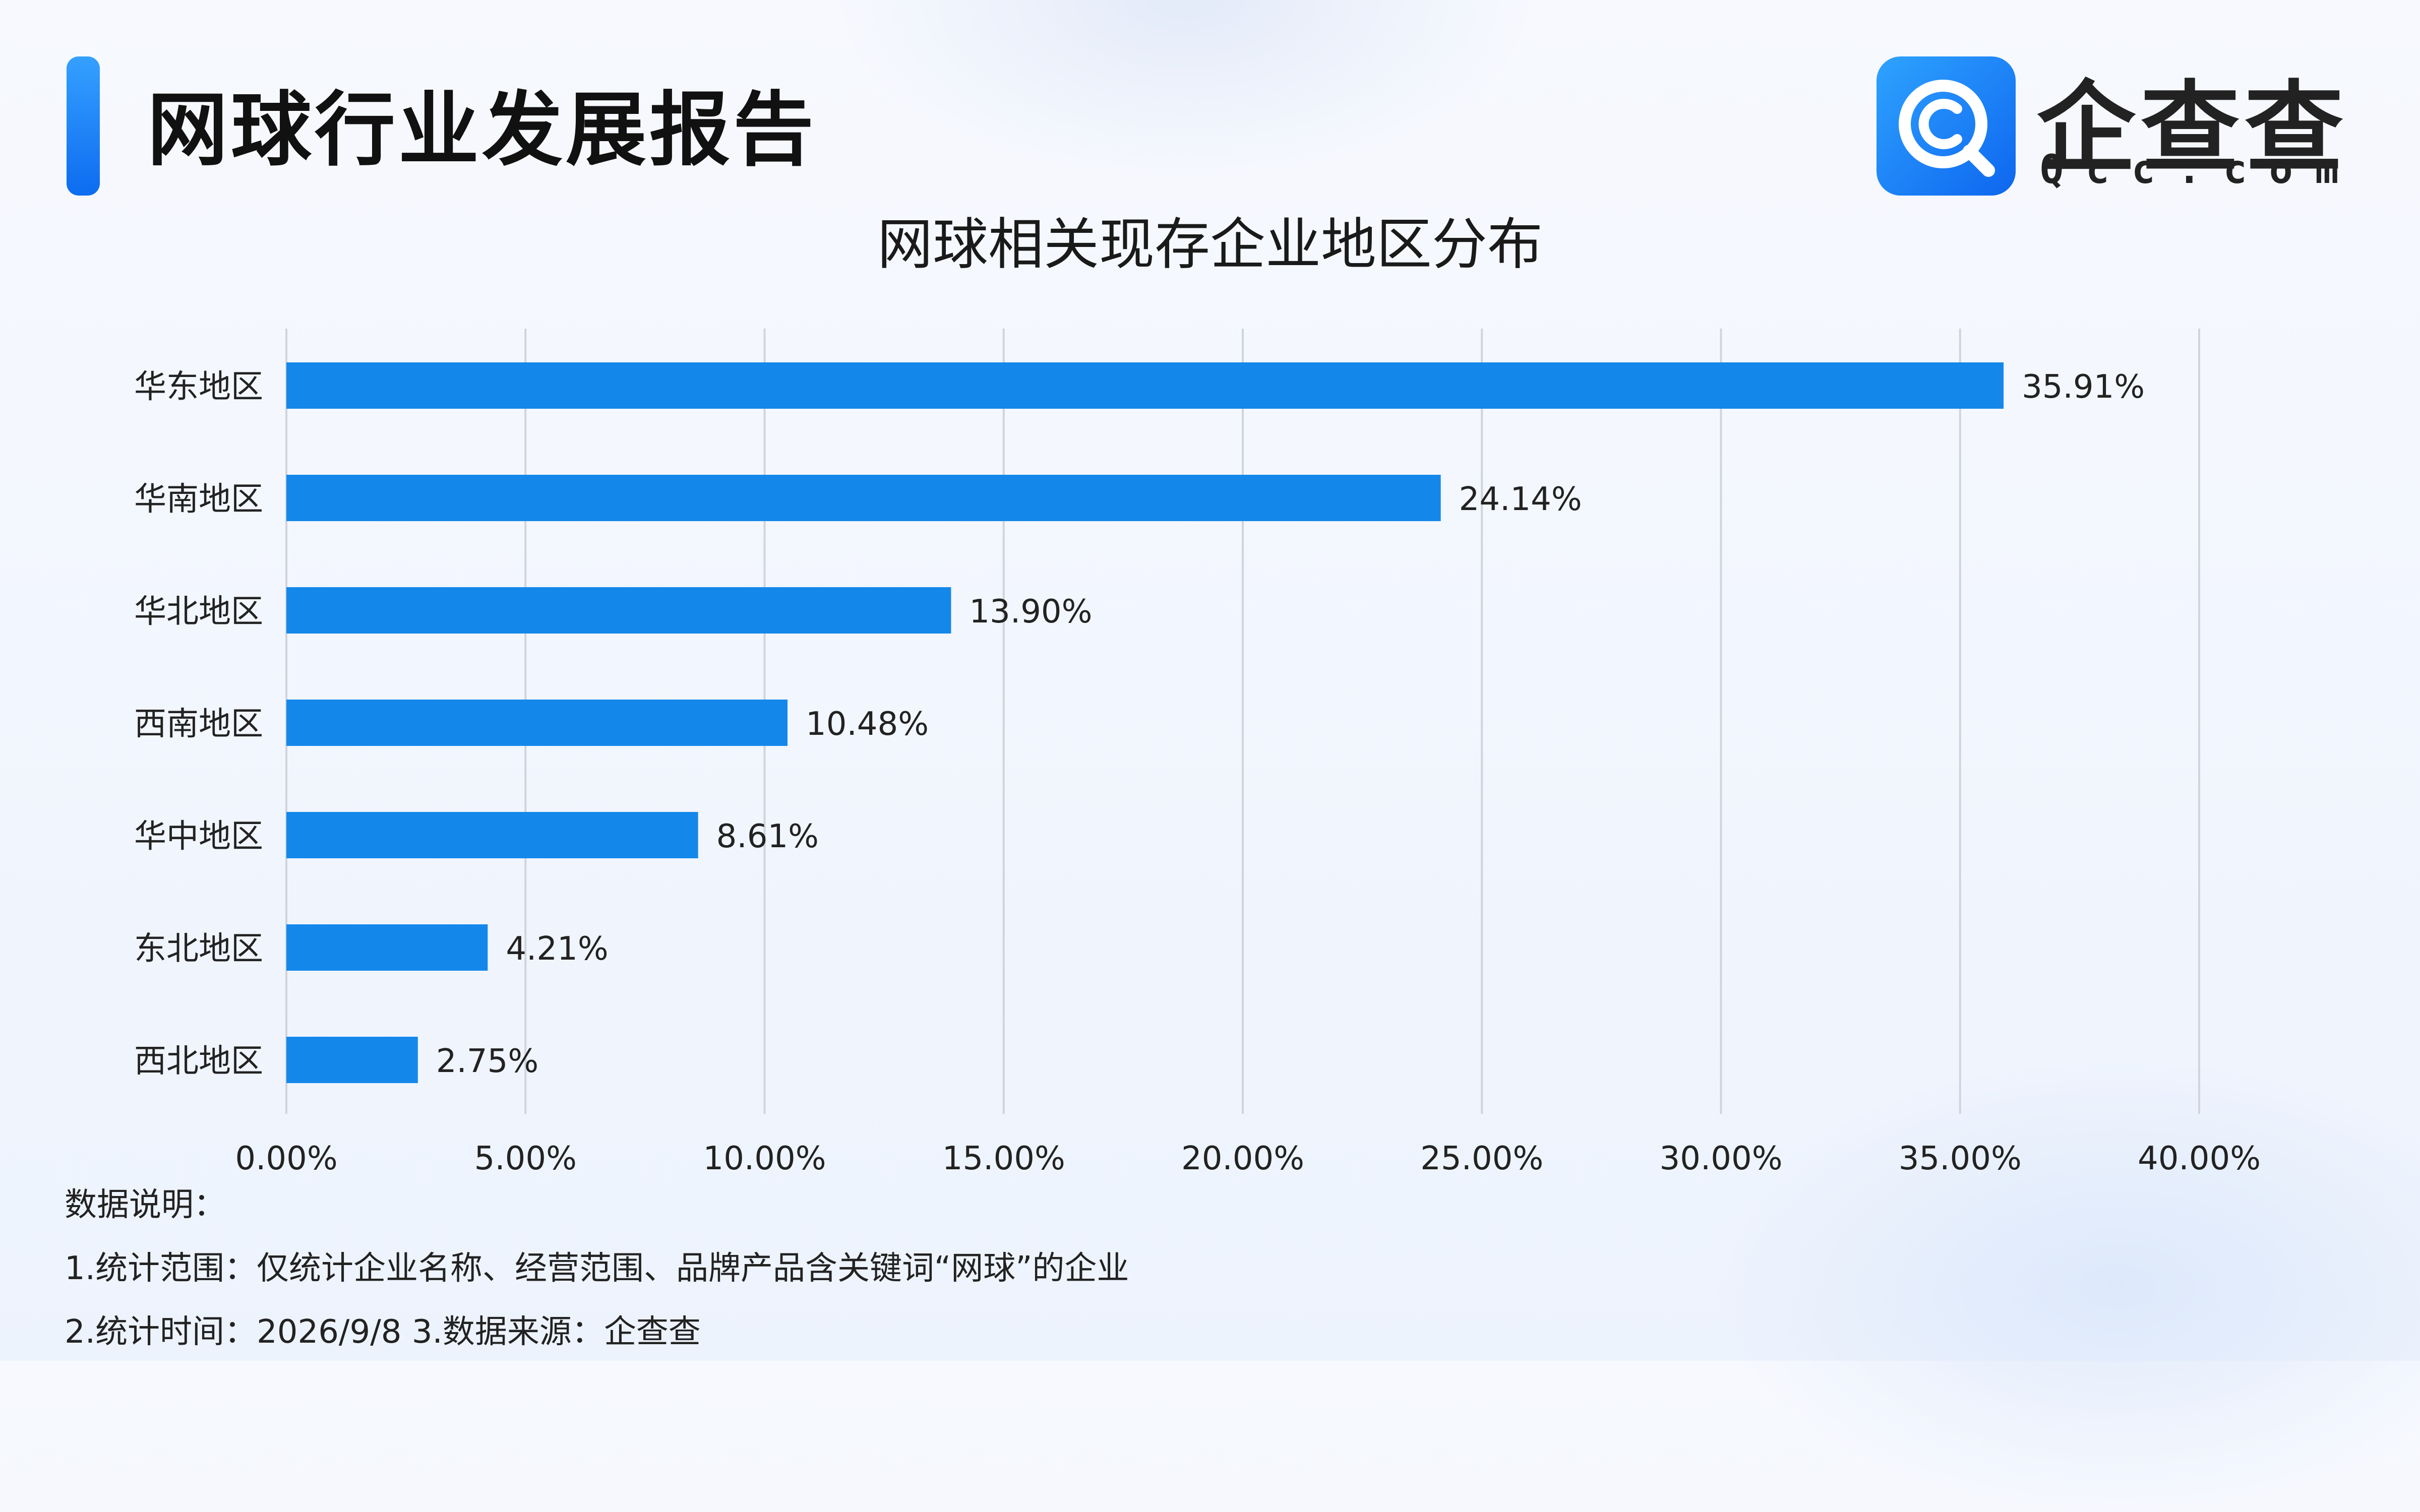 Image resolution: width=2420 pixels, height=1512 pixels. What do you see at coordinates (198, 612) in the screenshot?
I see `category-label: 华北地区` at bounding box center [198, 612].